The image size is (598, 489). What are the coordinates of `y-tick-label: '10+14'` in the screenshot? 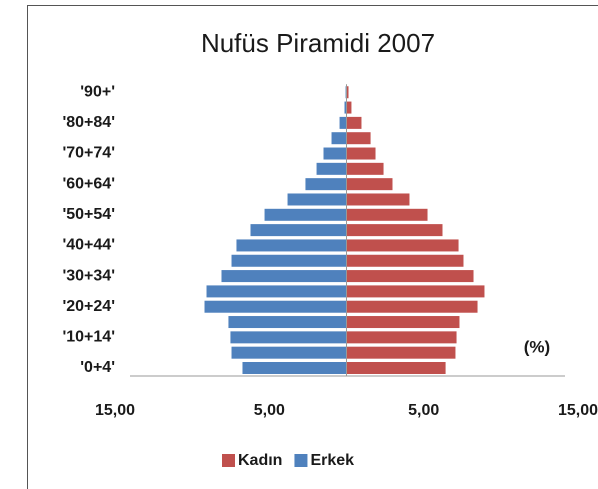 It's located at (88, 337).